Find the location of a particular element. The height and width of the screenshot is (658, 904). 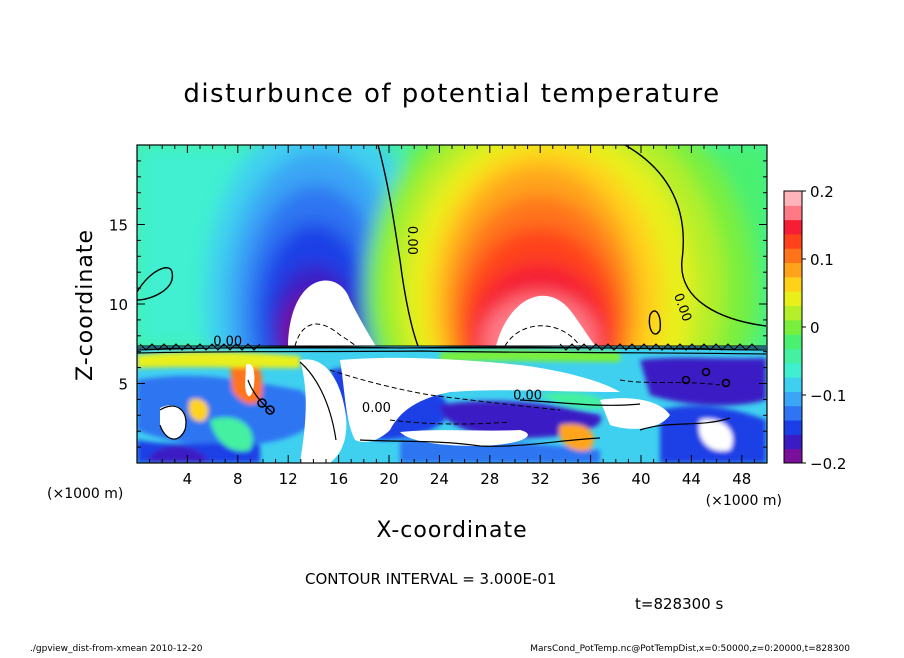

x-tick-label: 44 is located at coordinates (691, 479).